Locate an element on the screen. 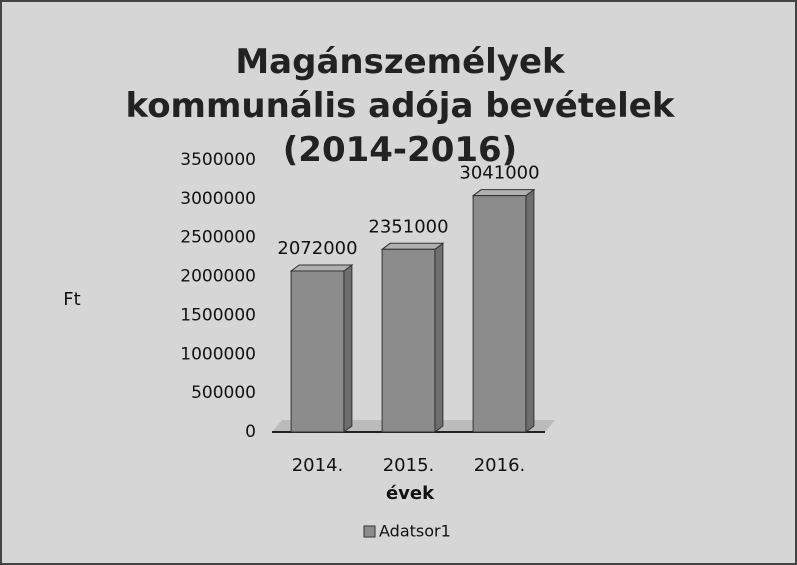 This screenshot has width=797, height=565. x-tick-label: 2016. is located at coordinates (500, 465).